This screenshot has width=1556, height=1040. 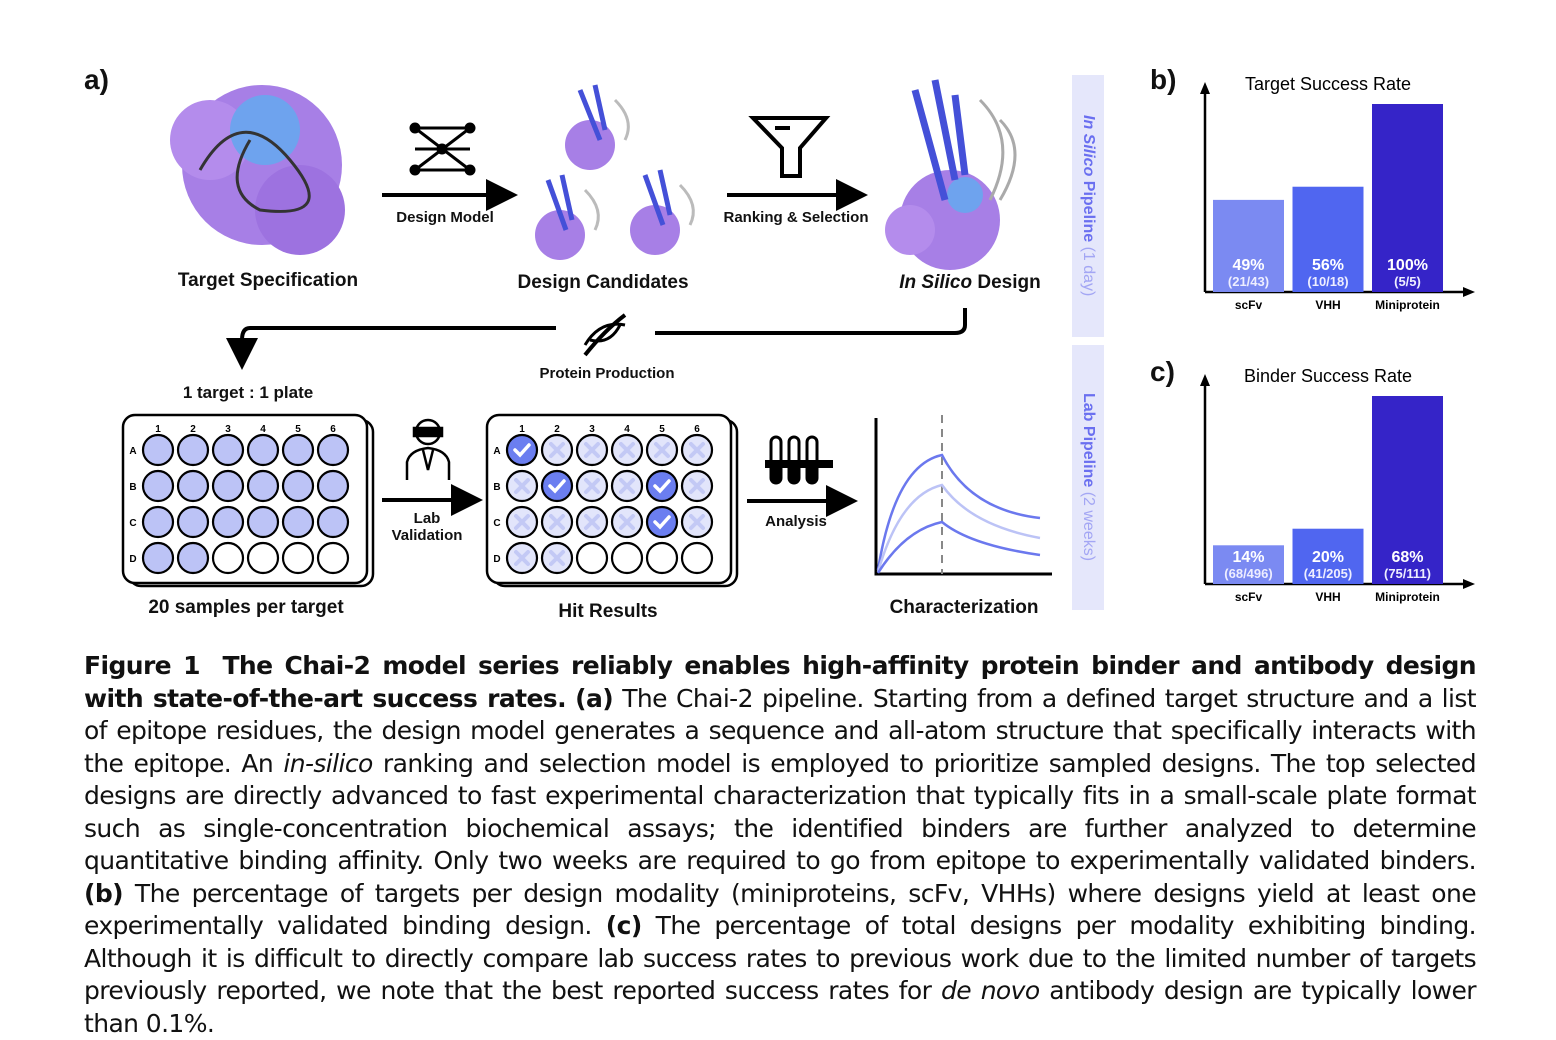 What do you see at coordinates (1407, 281) in the screenshot?
I see `bar-count-label: (5/5)` at bounding box center [1407, 281].